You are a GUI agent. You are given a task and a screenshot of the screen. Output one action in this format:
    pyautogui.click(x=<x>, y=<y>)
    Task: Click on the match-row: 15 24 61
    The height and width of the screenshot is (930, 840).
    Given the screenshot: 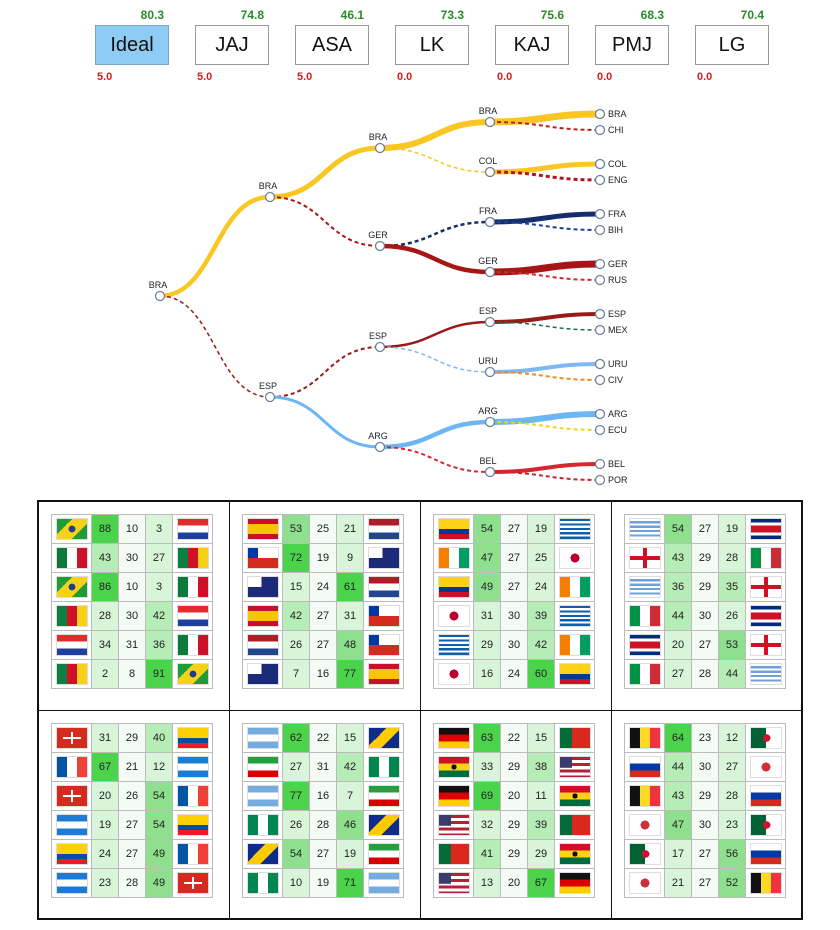 What is the action you would take?
    pyautogui.click(x=323, y=587)
    